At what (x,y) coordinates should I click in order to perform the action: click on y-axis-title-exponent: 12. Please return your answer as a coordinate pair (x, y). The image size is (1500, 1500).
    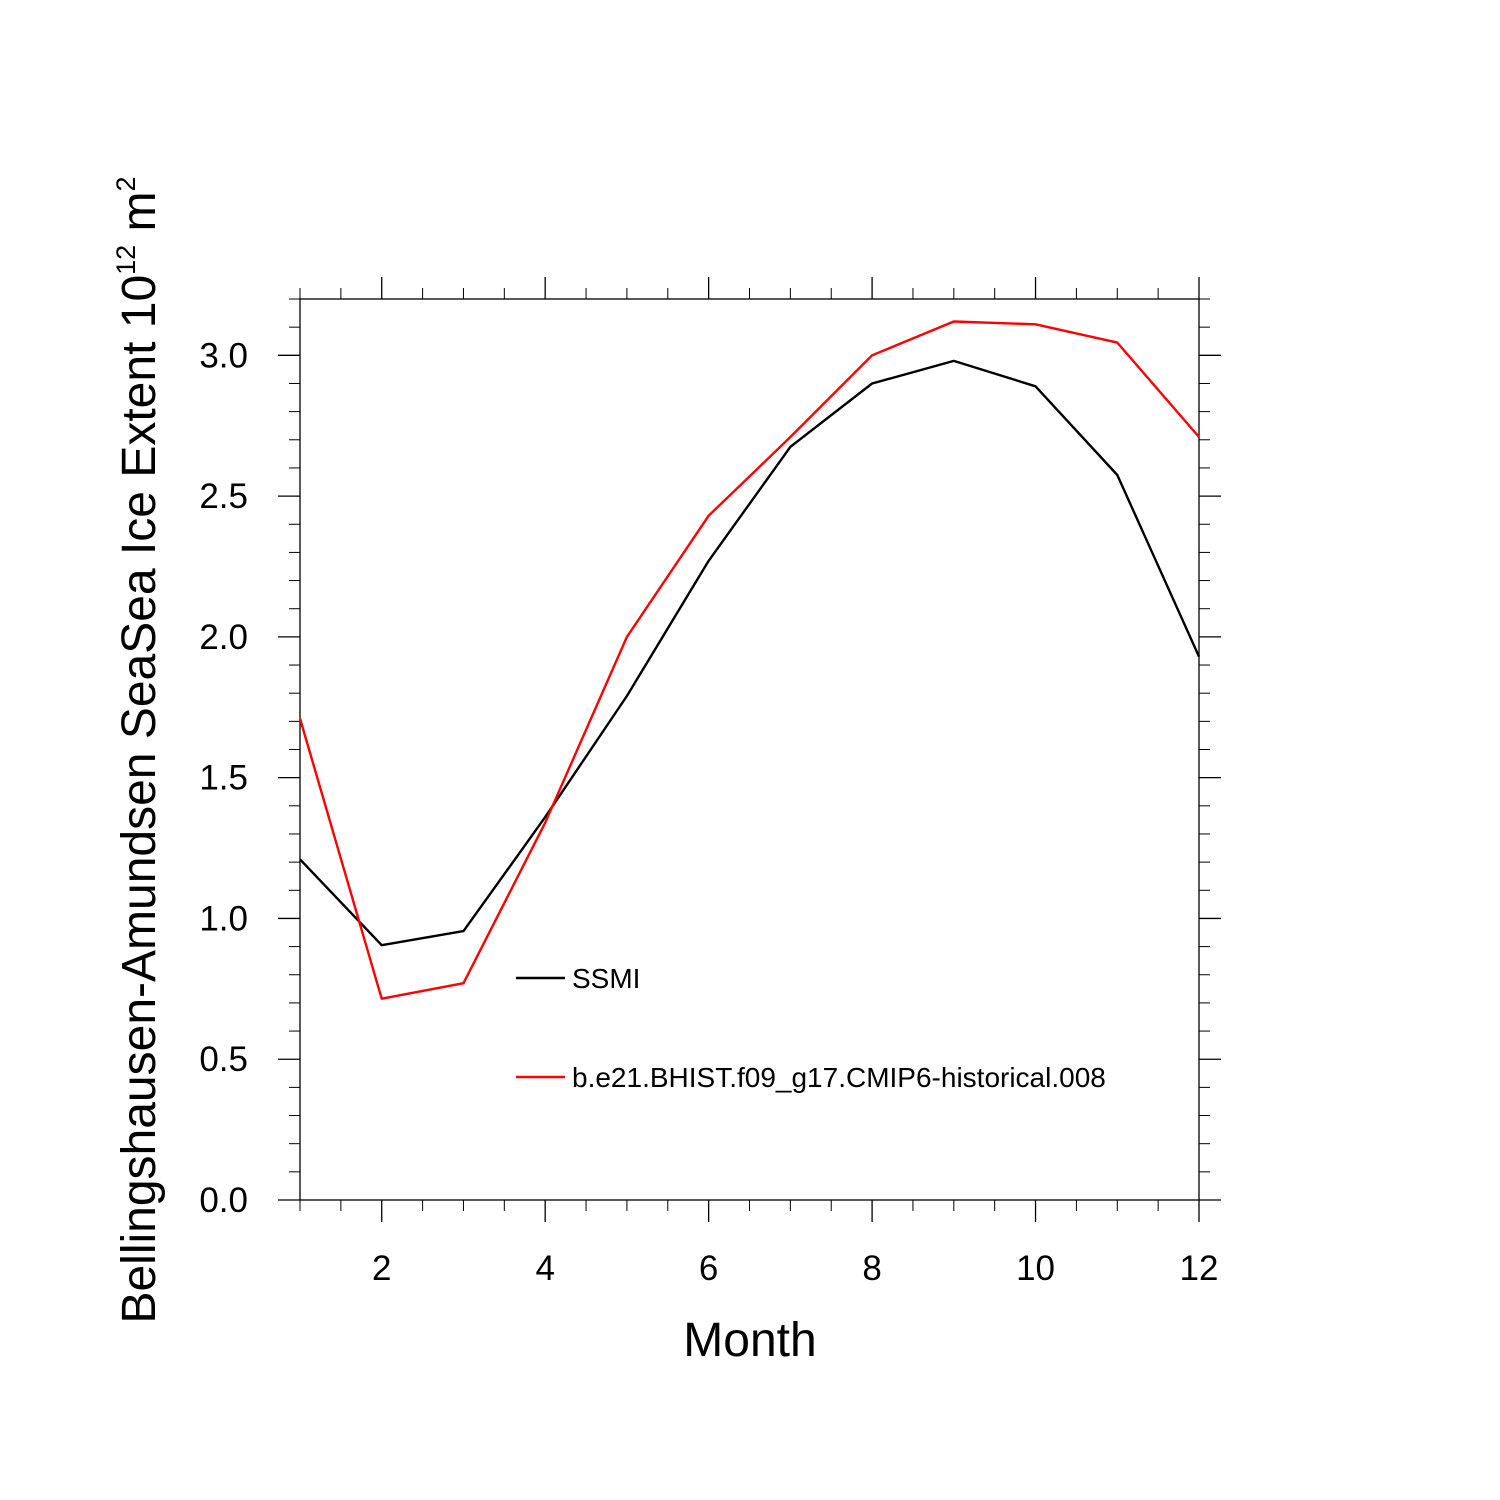
    Looking at the image, I should click on (126, 260).